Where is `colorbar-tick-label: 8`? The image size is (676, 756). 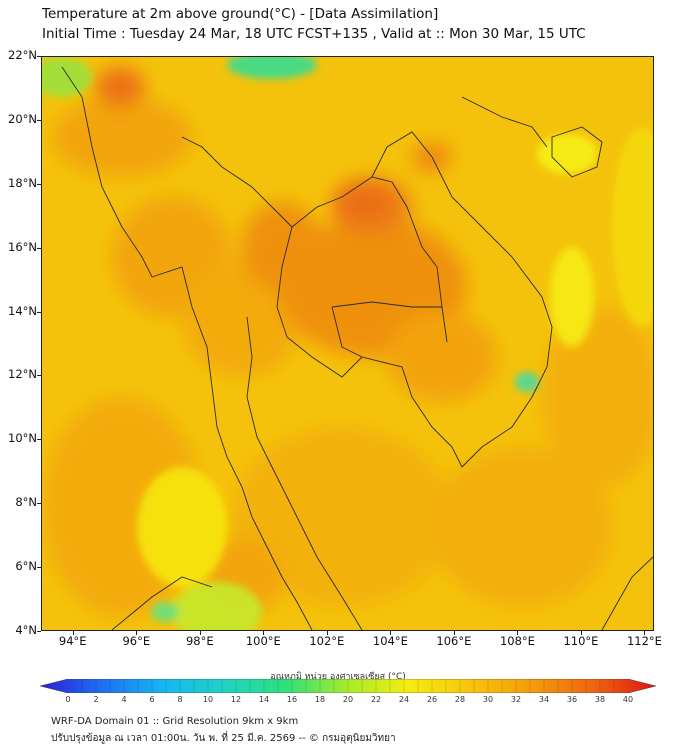
colorbar-tick-label: 8 is located at coordinates (180, 699).